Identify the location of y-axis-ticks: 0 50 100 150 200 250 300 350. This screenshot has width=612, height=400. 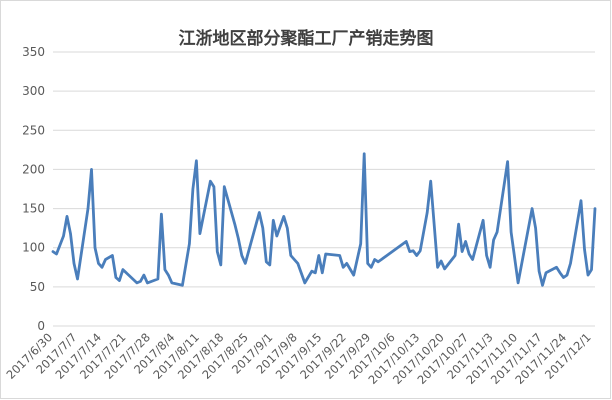
(33, 189).